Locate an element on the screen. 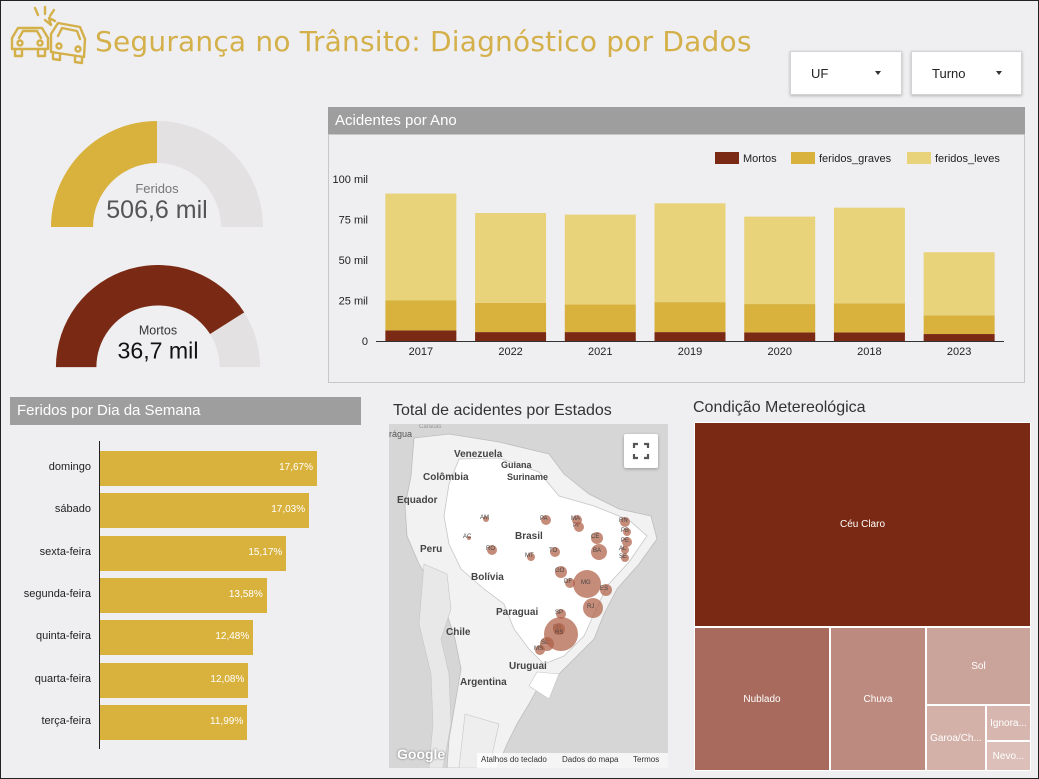 This screenshot has height=779, width=1039. car-crash-icon is located at coordinates (48, 35).